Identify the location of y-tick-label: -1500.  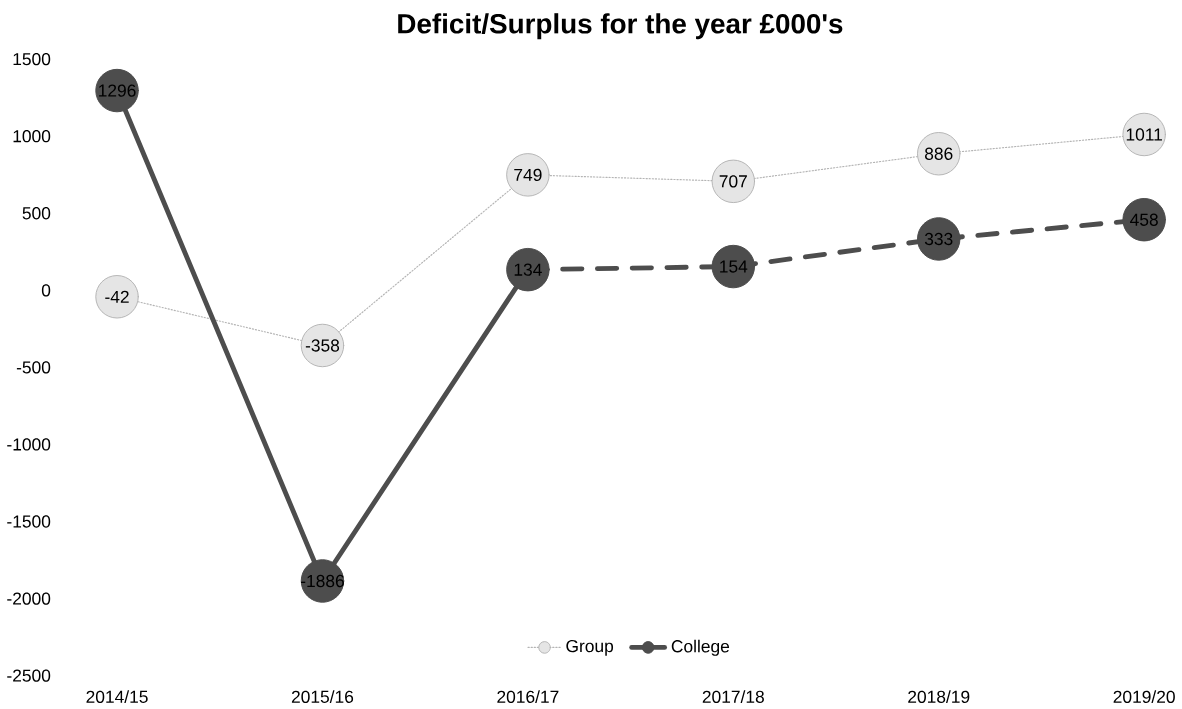
(29, 521).